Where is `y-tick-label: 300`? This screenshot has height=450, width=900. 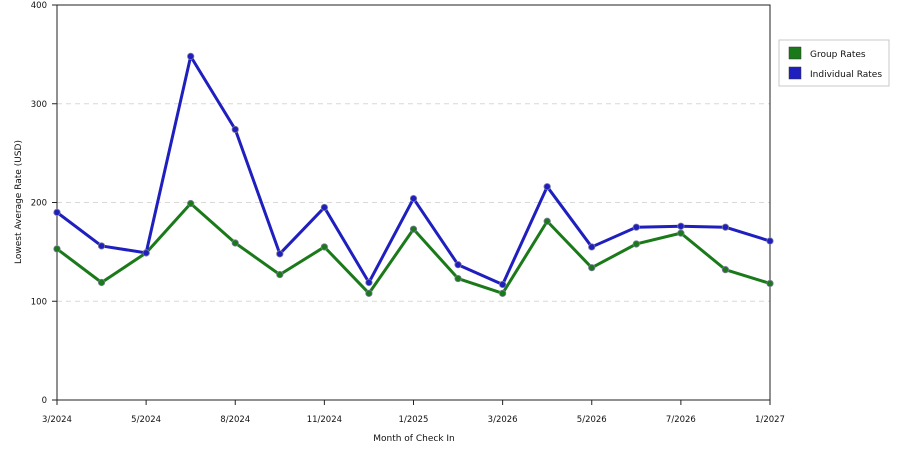
y-tick-label: 300 is located at coordinates (39, 105).